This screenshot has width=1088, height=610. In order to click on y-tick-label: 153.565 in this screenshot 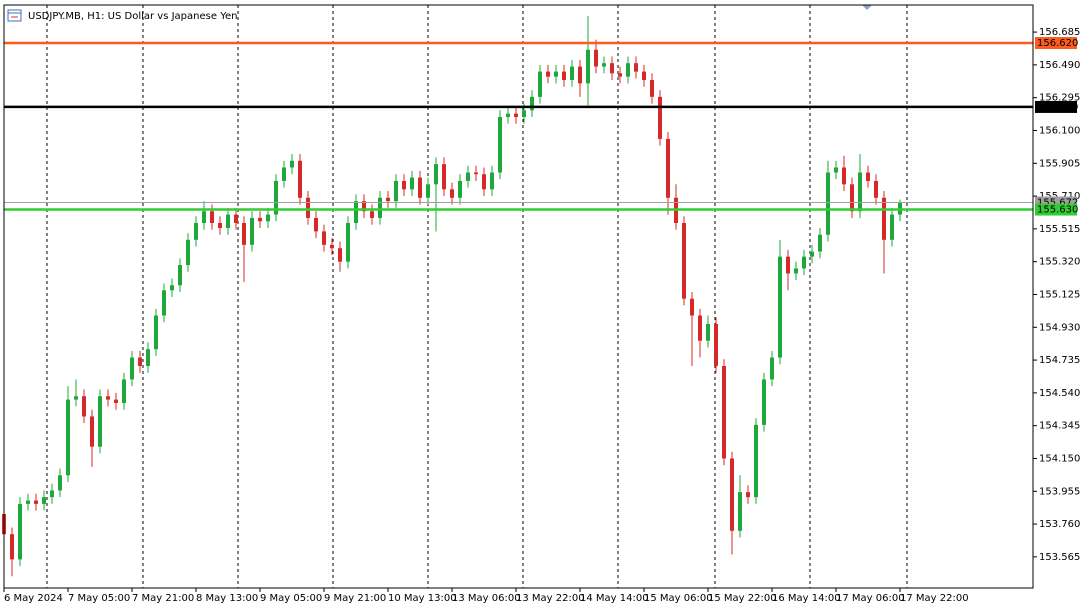, I will do `click(1059, 557)`.